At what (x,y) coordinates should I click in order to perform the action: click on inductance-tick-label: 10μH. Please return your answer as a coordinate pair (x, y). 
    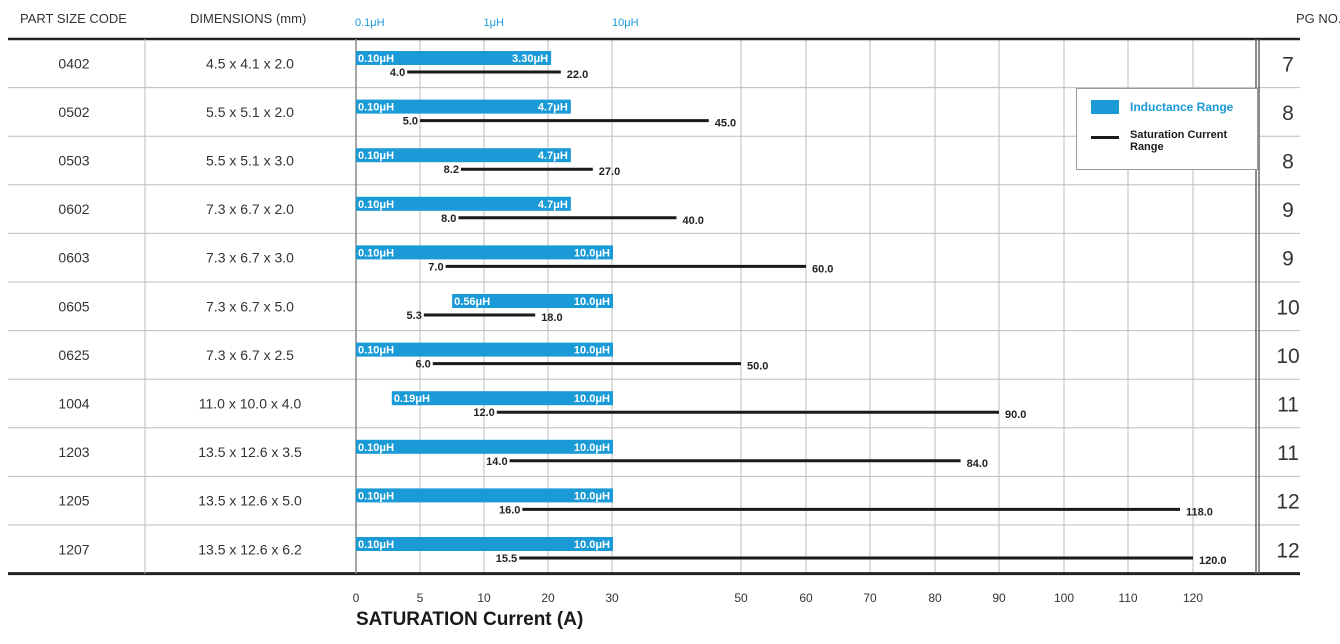
    Looking at the image, I should click on (625, 23).